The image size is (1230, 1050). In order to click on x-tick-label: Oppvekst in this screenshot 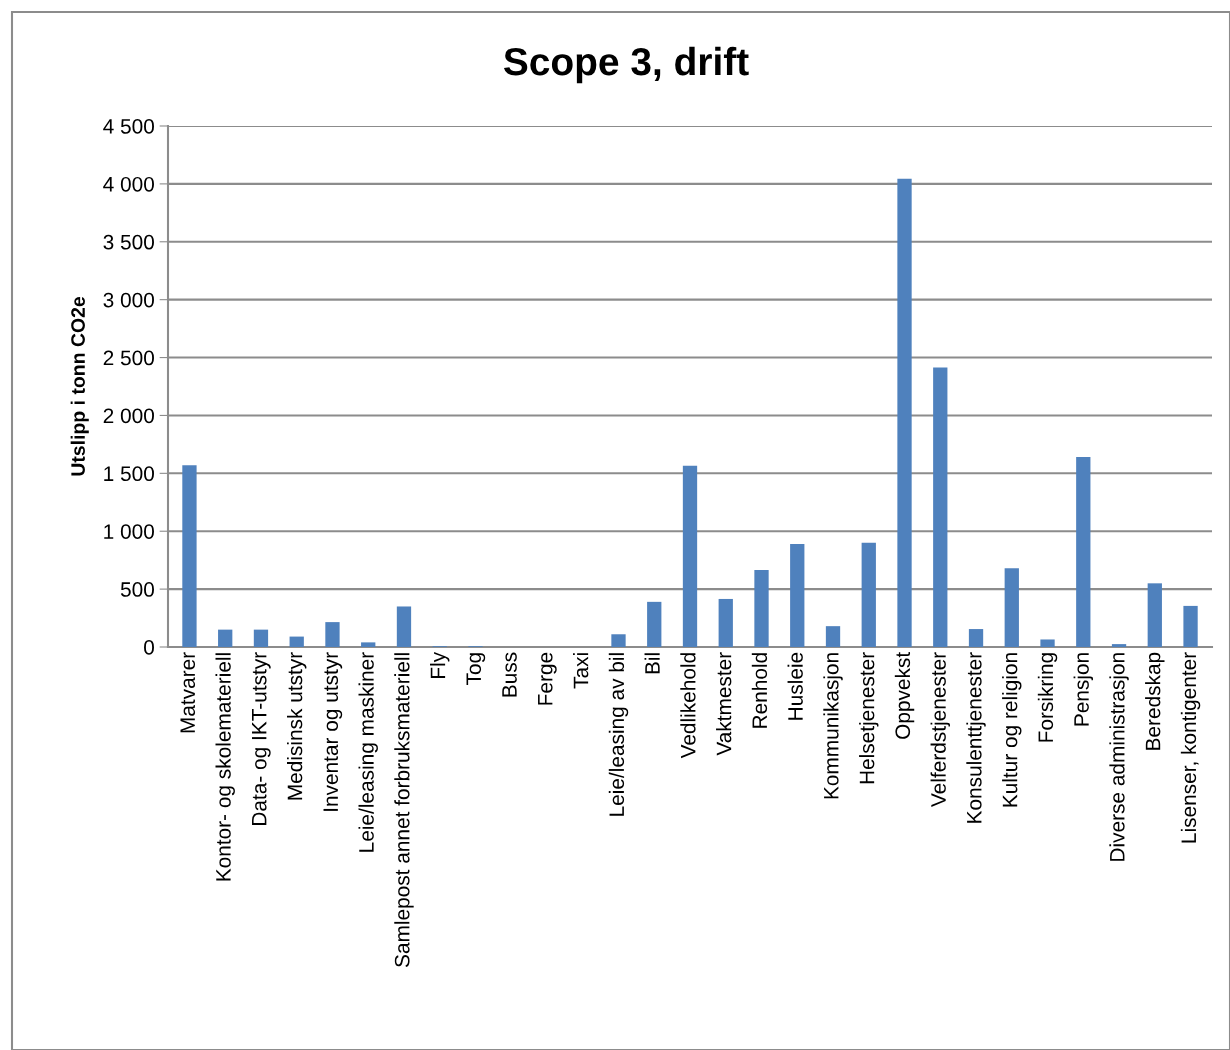, I will do `click(904, 695)`.